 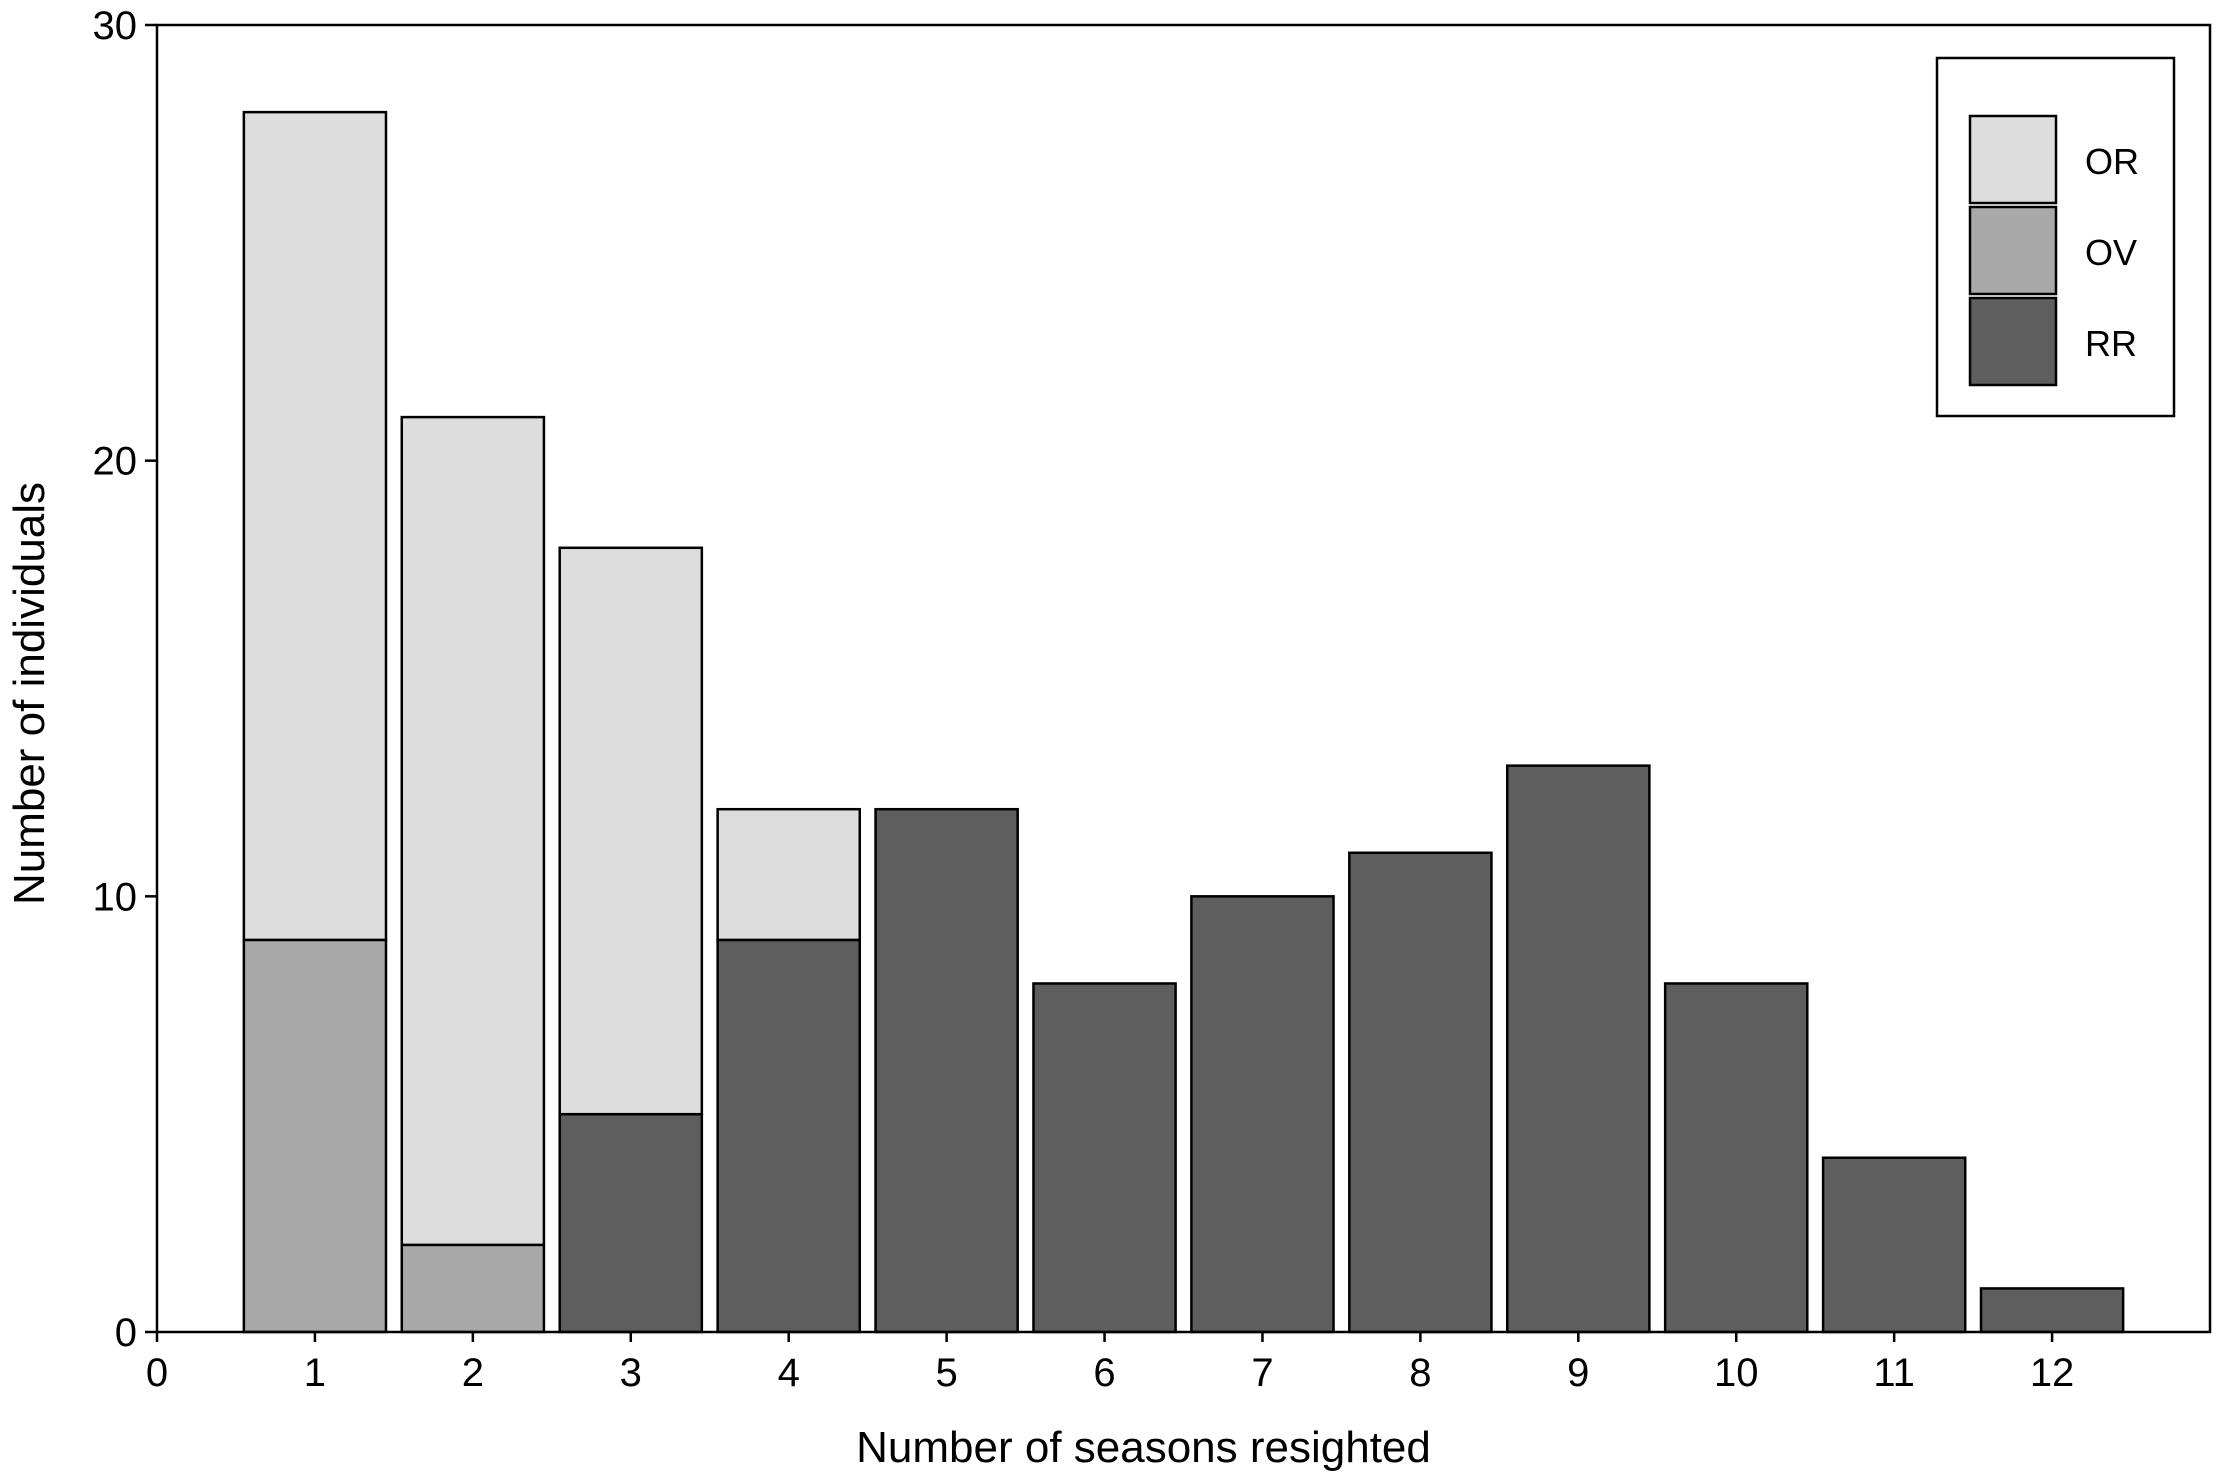 I want to click on x-tick-label-2: 2, so click(x=473, y=1373).